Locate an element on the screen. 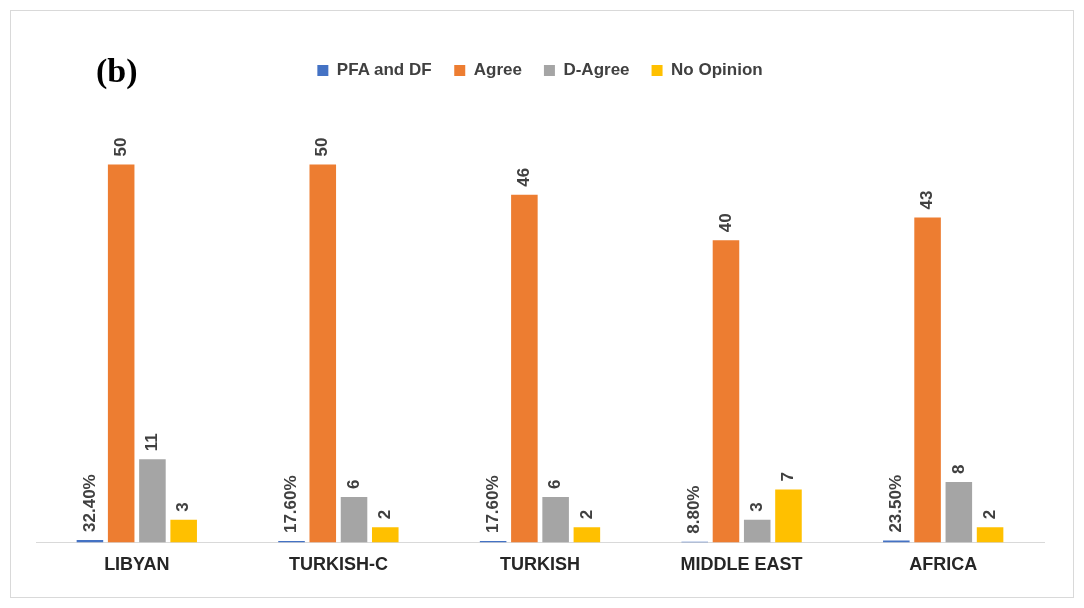  x-tick-label: AFRICA is located at coordinates (943, 564).